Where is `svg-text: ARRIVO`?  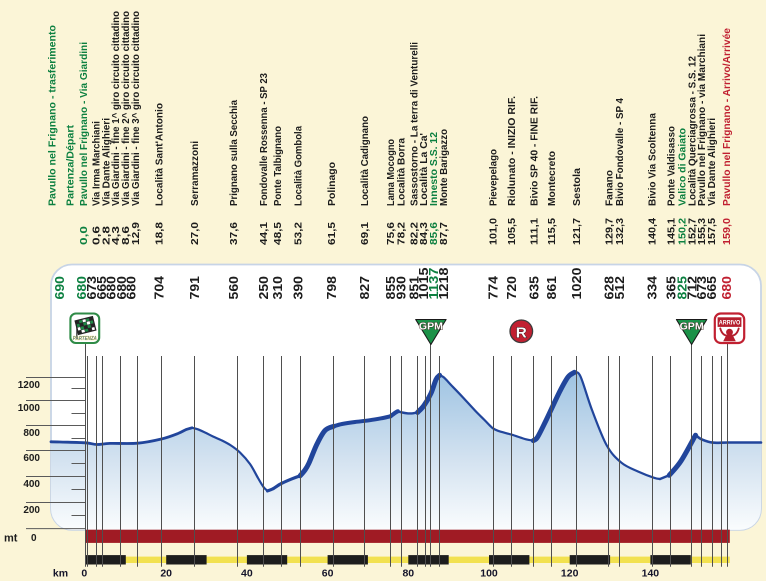
svg-text: ARRIVO is located at coordinates (730, 323).